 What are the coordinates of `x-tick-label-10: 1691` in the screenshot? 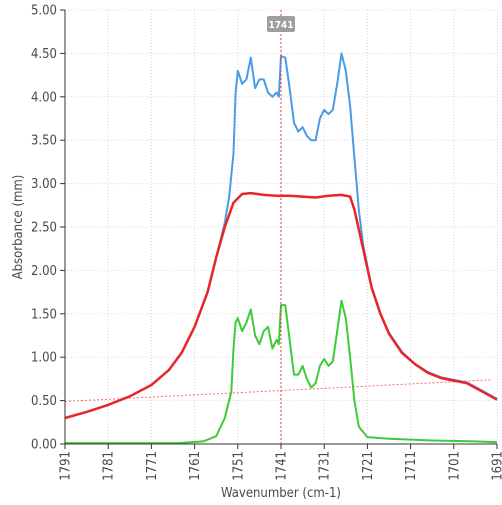 It's located at (496, 466).